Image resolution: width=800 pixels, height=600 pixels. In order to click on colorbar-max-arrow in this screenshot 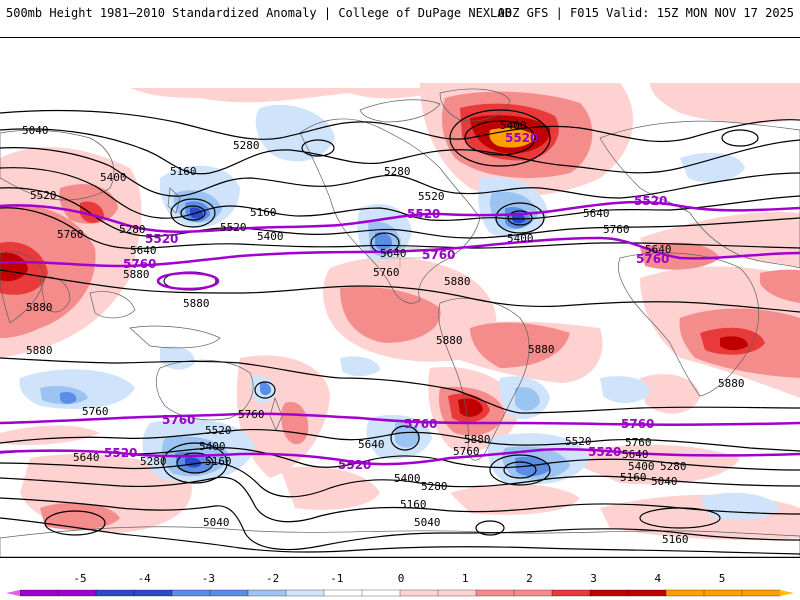, I will do `click(787, 593)`.